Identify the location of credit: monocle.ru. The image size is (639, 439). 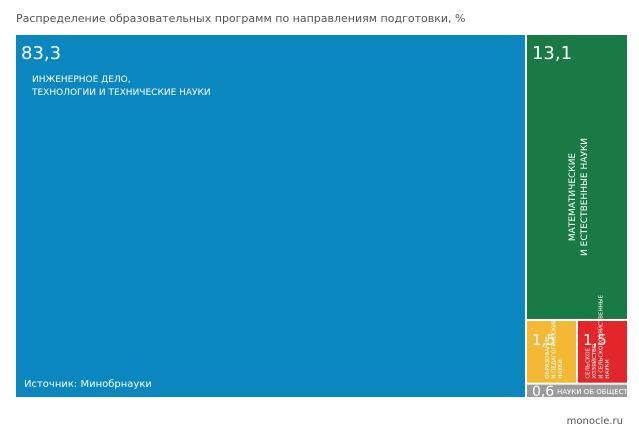
(595, 421).